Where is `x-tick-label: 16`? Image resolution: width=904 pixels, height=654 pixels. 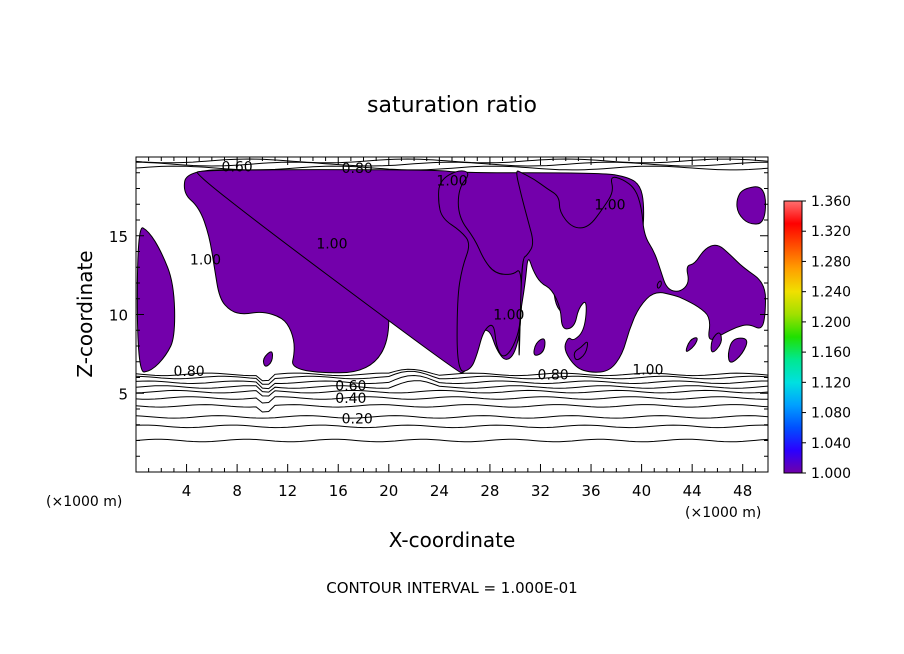 x-tick-label: 16 is located at coordinates (338, 491).